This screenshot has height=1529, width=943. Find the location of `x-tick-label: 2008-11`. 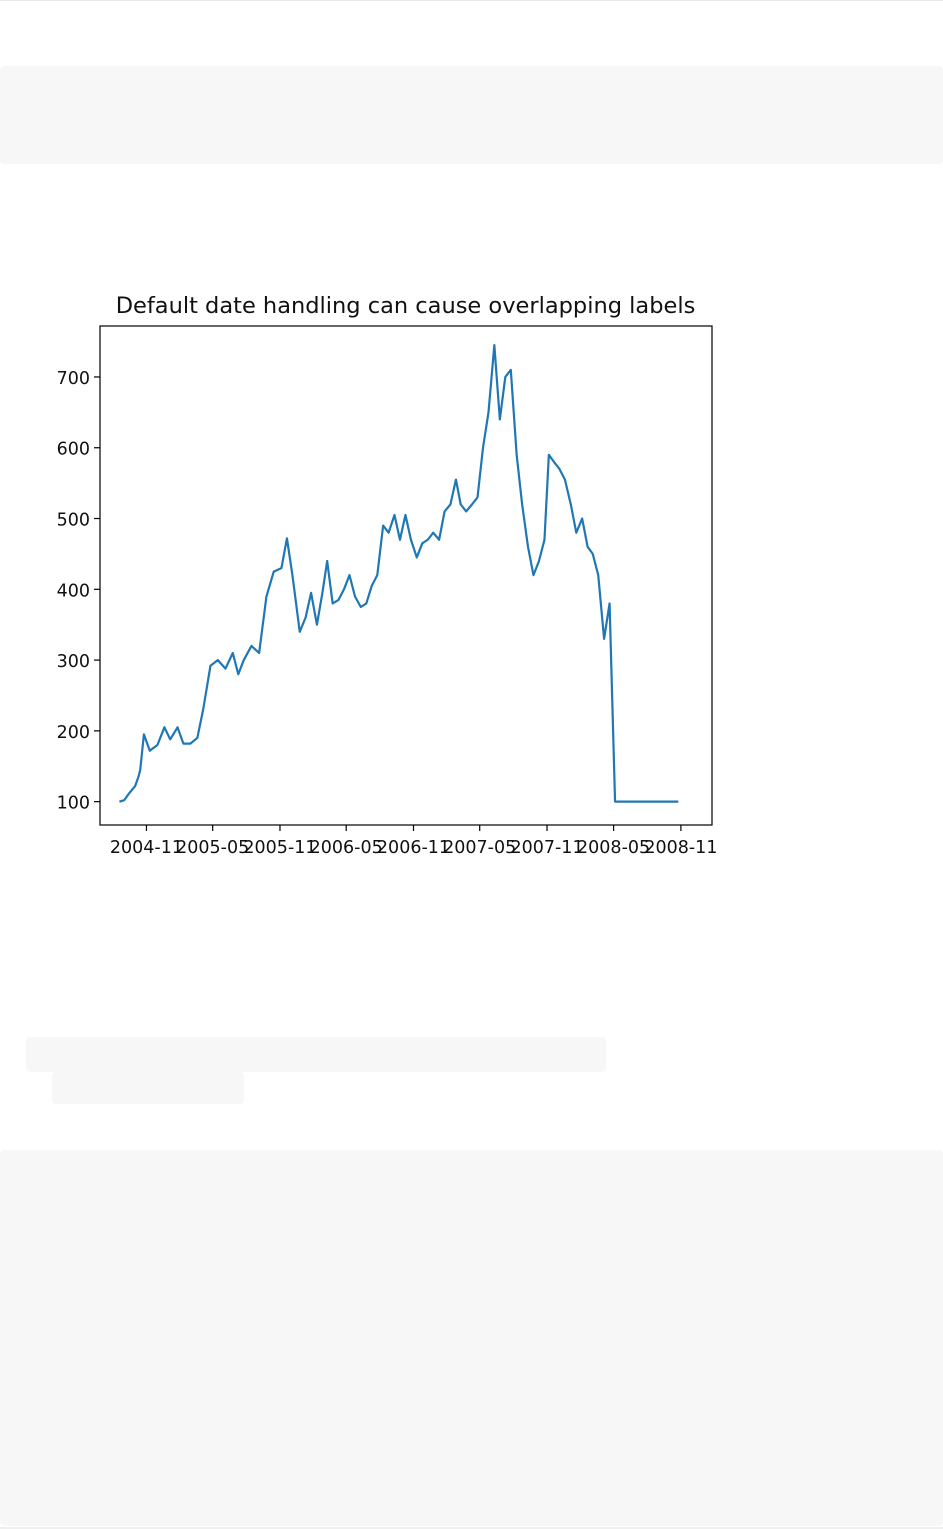

x-tick-label: 2008-11 is located at coordinates (680, 848).